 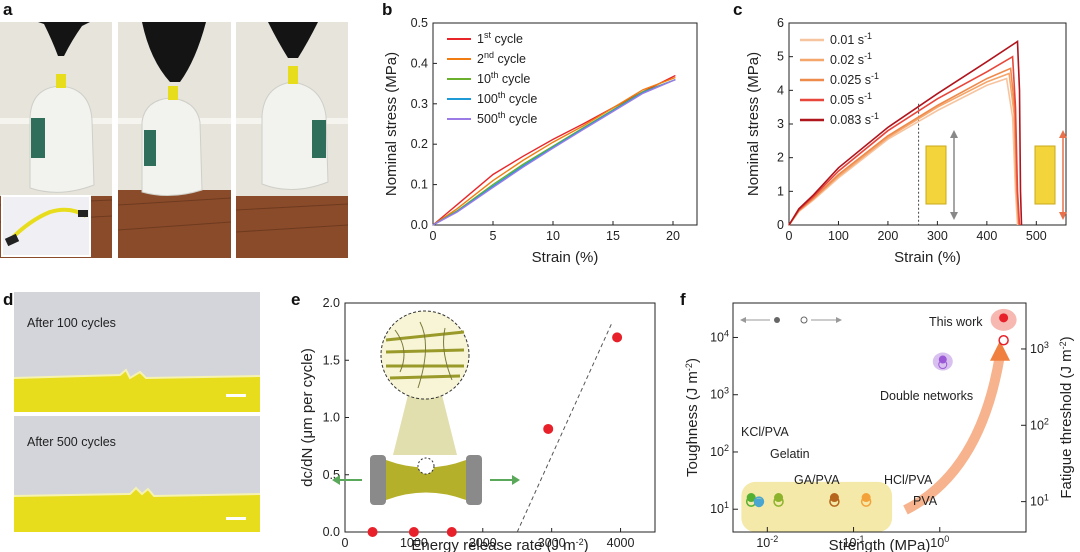 I want to click on photo-a3, so click(x=292, y=140).